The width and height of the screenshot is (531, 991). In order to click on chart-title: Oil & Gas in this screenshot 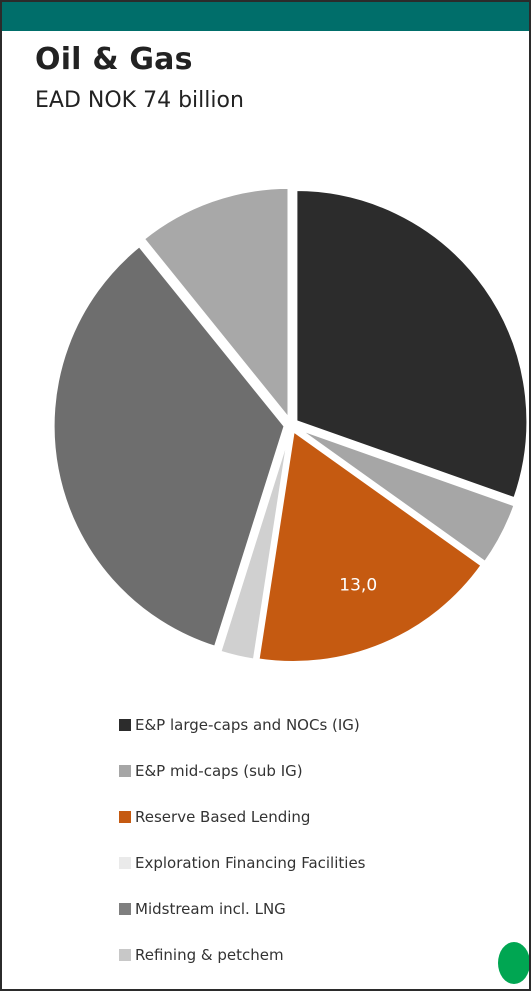, I will do `click(114, 59)`.